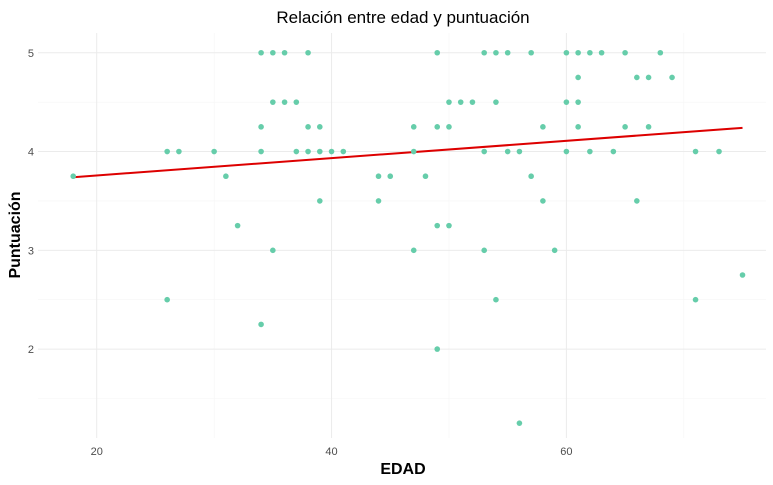 This screenshot has height=485, width=773. Describe the element at coordinates (31, 54) in the screenshot. I see `y-tick-label: 5` at that location.